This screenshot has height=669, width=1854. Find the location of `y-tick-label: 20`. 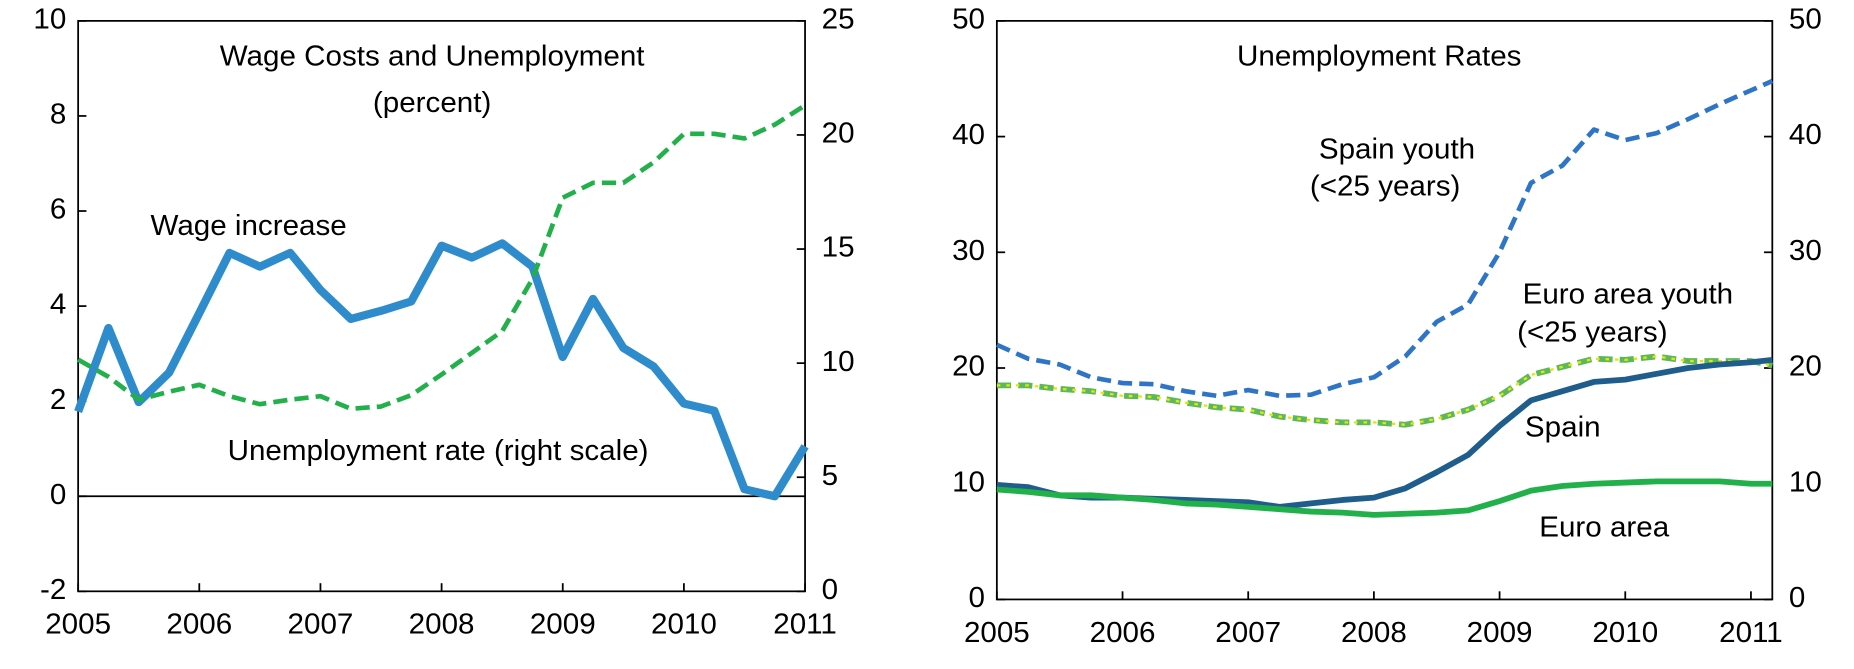

y-tick-label: 20 is located at coordinates (968, 366).